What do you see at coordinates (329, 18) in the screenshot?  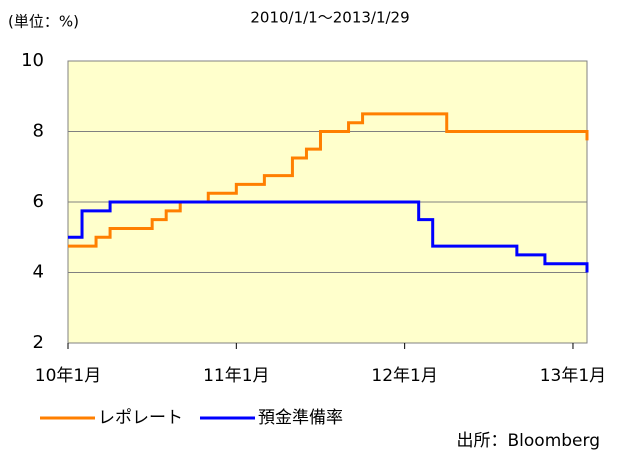 I see `chart-title: 2010/1/1～2013/1/29` at bounding box center [329, 18].